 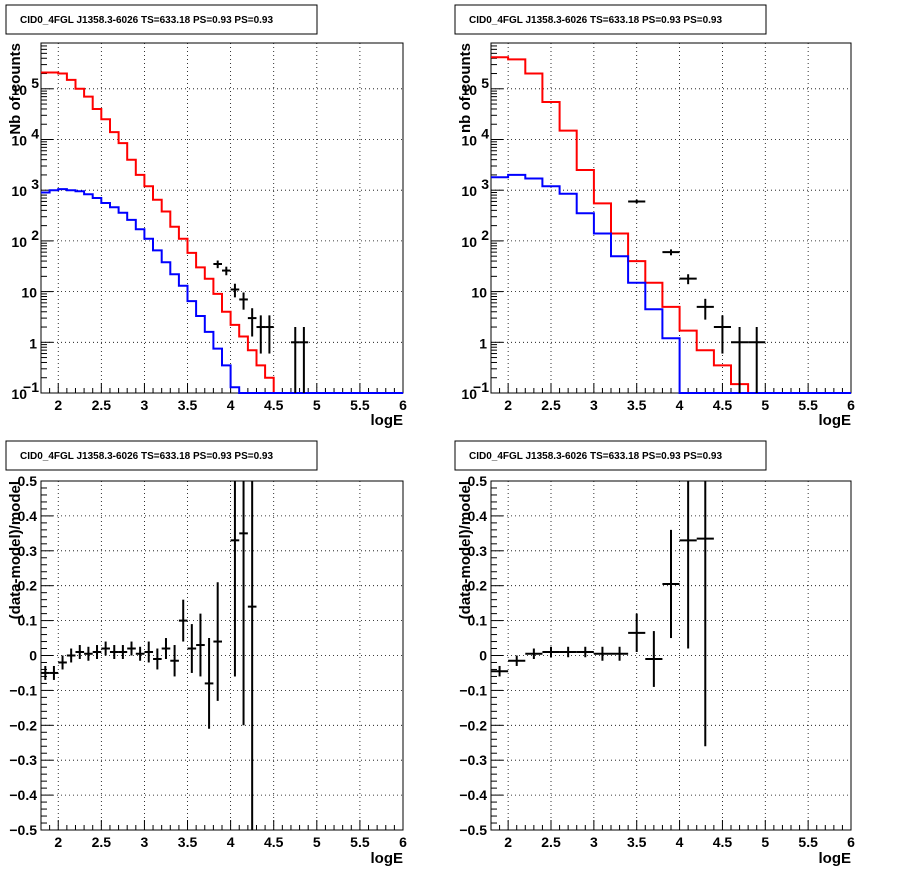 I want to click on y-tick-label: 0.4, so click(x=478, y=516).